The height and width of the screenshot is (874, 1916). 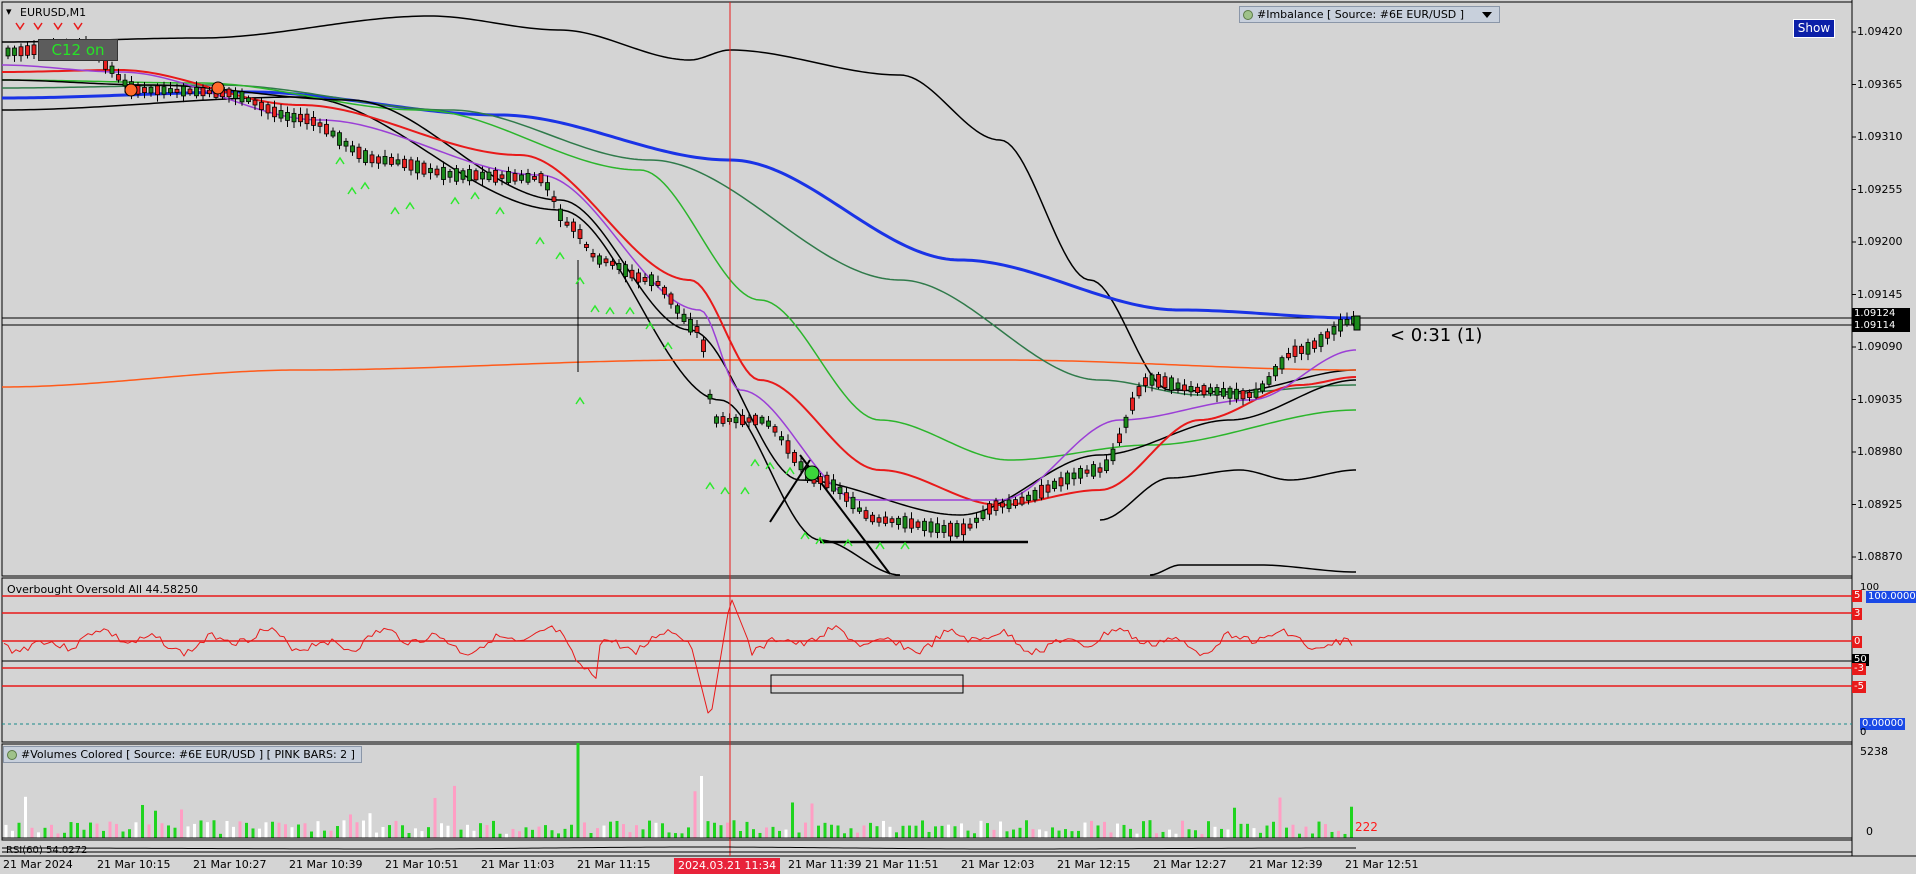 I want to click on time-axis-label: 21 Mar 11:15, so click(x=614, y=864).